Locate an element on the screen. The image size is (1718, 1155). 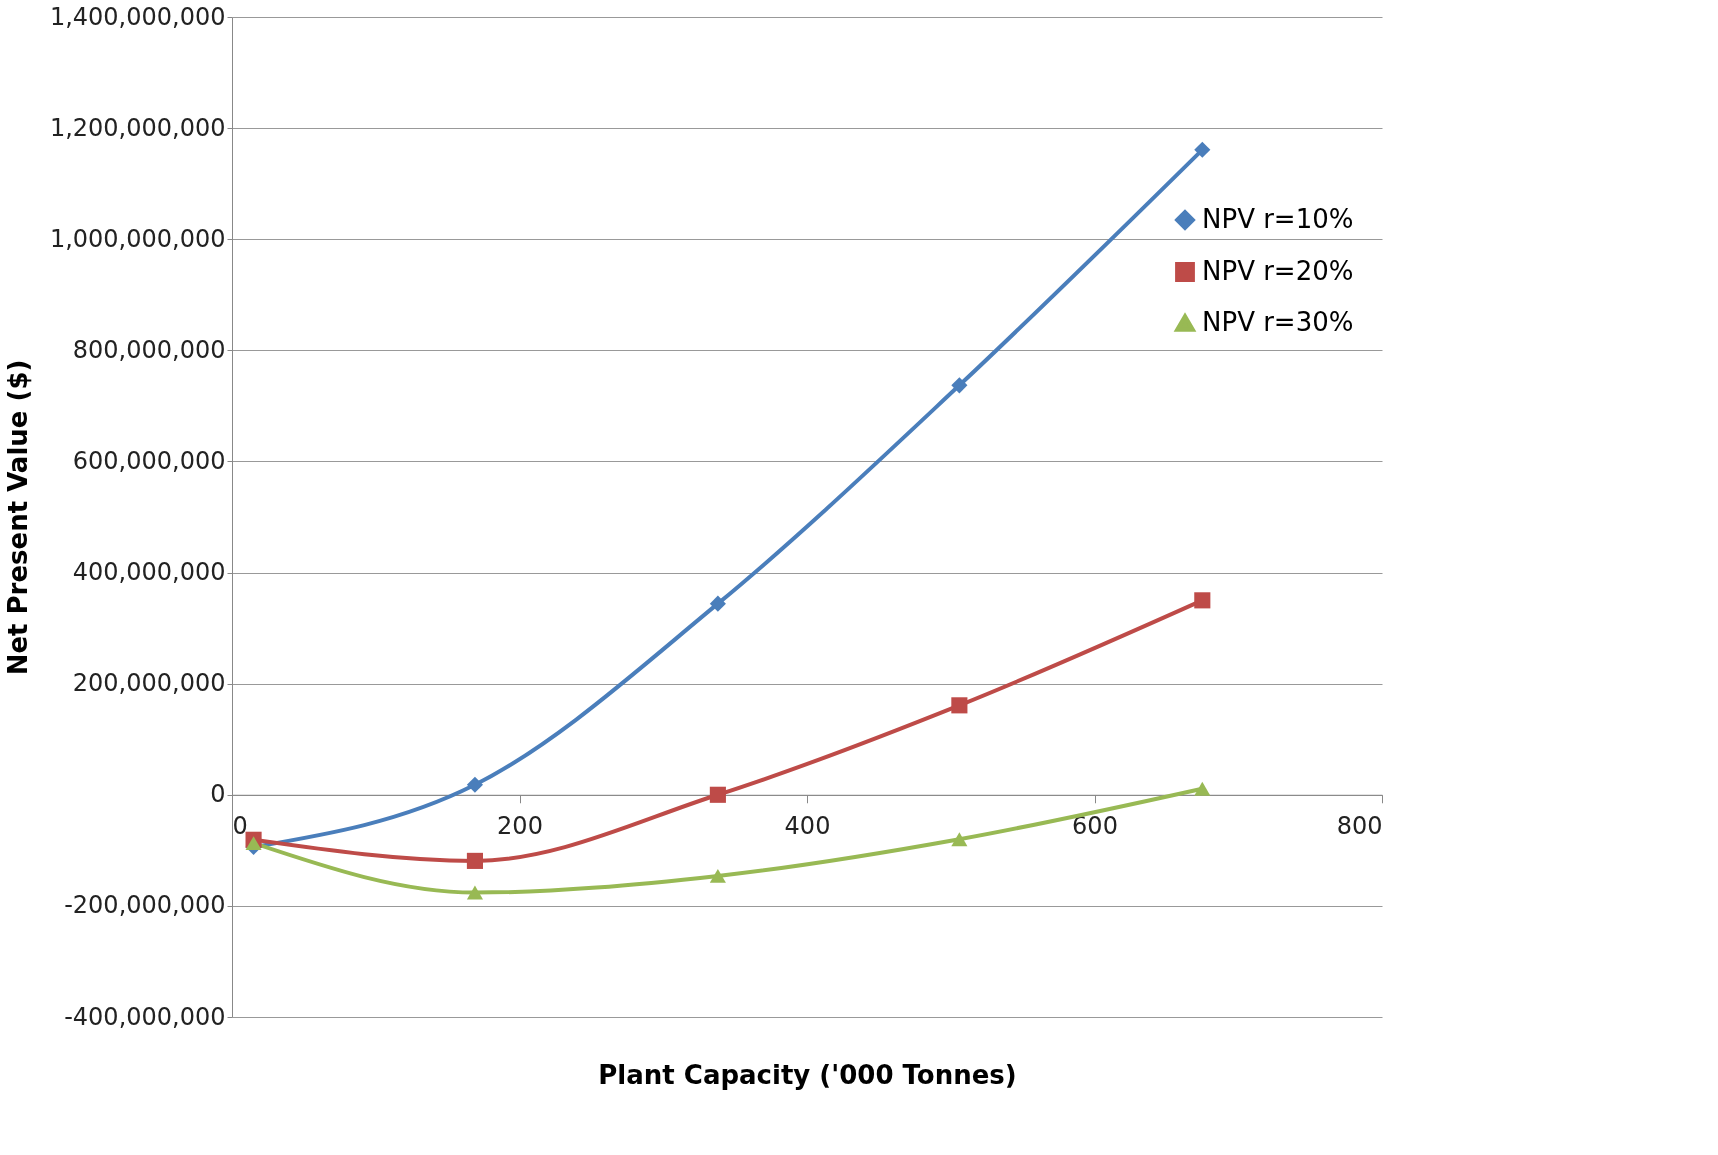
x-tick-label: 400 is located at coordinates (807, 826).